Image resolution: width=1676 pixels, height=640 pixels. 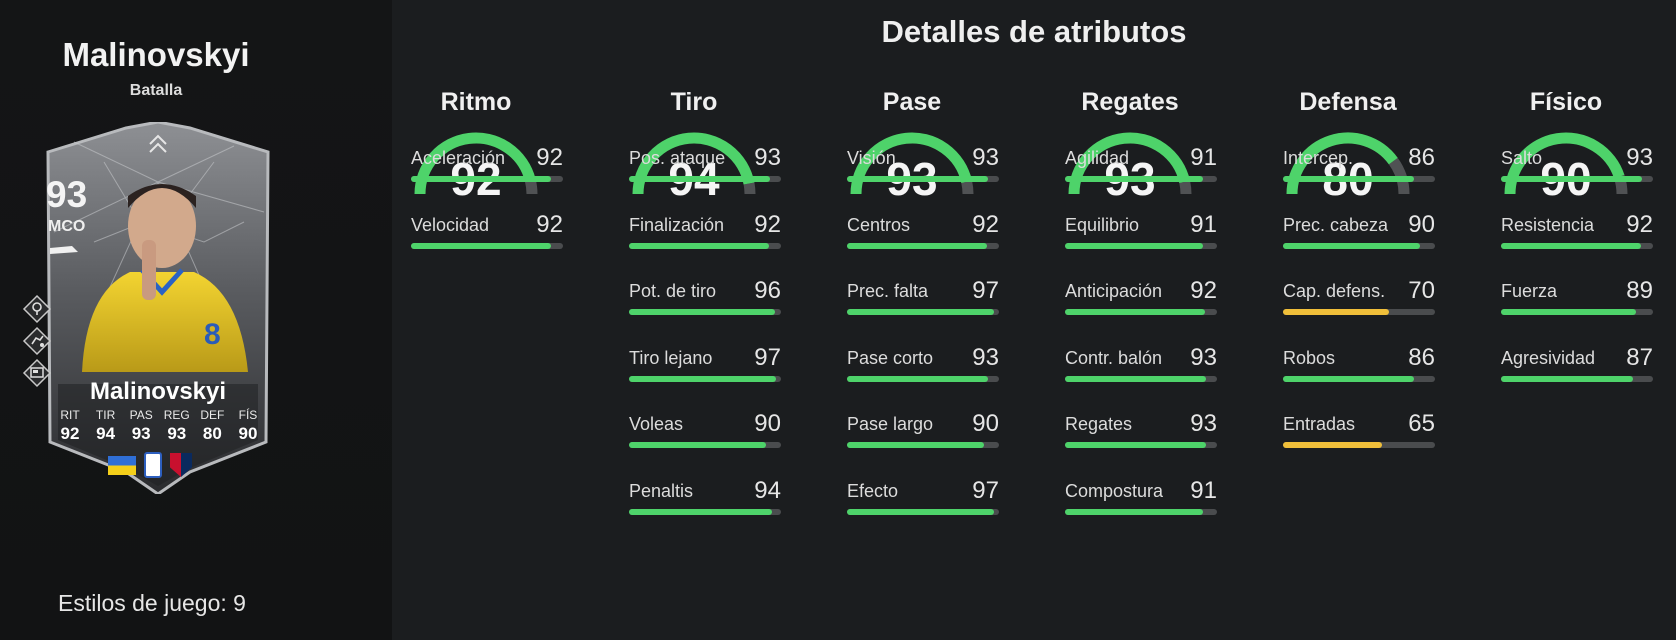 What do you see at coordinates (705, 233) in the screenshot?
I see `attribute-row: Finalización 92` at bounding box center [705, 233].